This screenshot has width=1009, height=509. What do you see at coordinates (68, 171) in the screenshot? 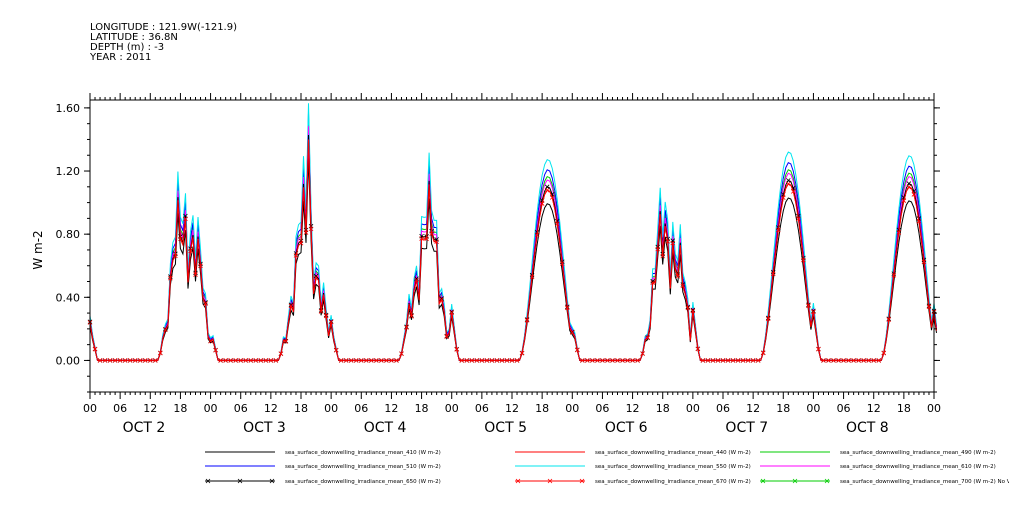
I see `y-tick-label: 1.20` at bounding box center [68, 171].